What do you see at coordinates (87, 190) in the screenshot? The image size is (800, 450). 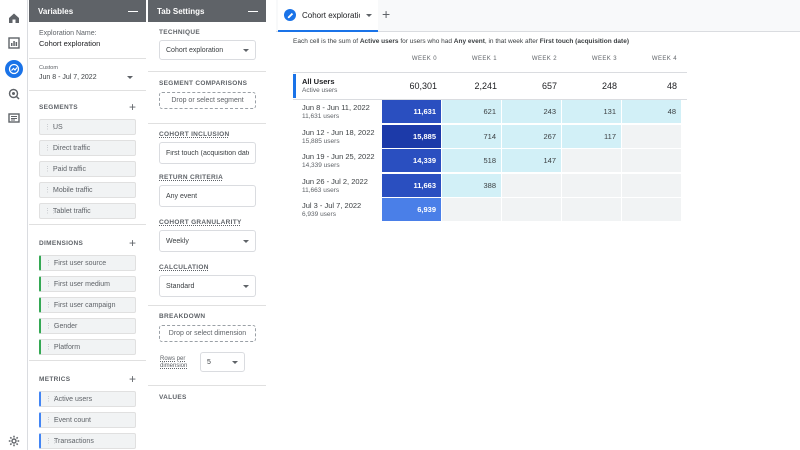 I see `segment-chip: ⋮⋮ Mobile traffic` at bounding box center [87, 190].